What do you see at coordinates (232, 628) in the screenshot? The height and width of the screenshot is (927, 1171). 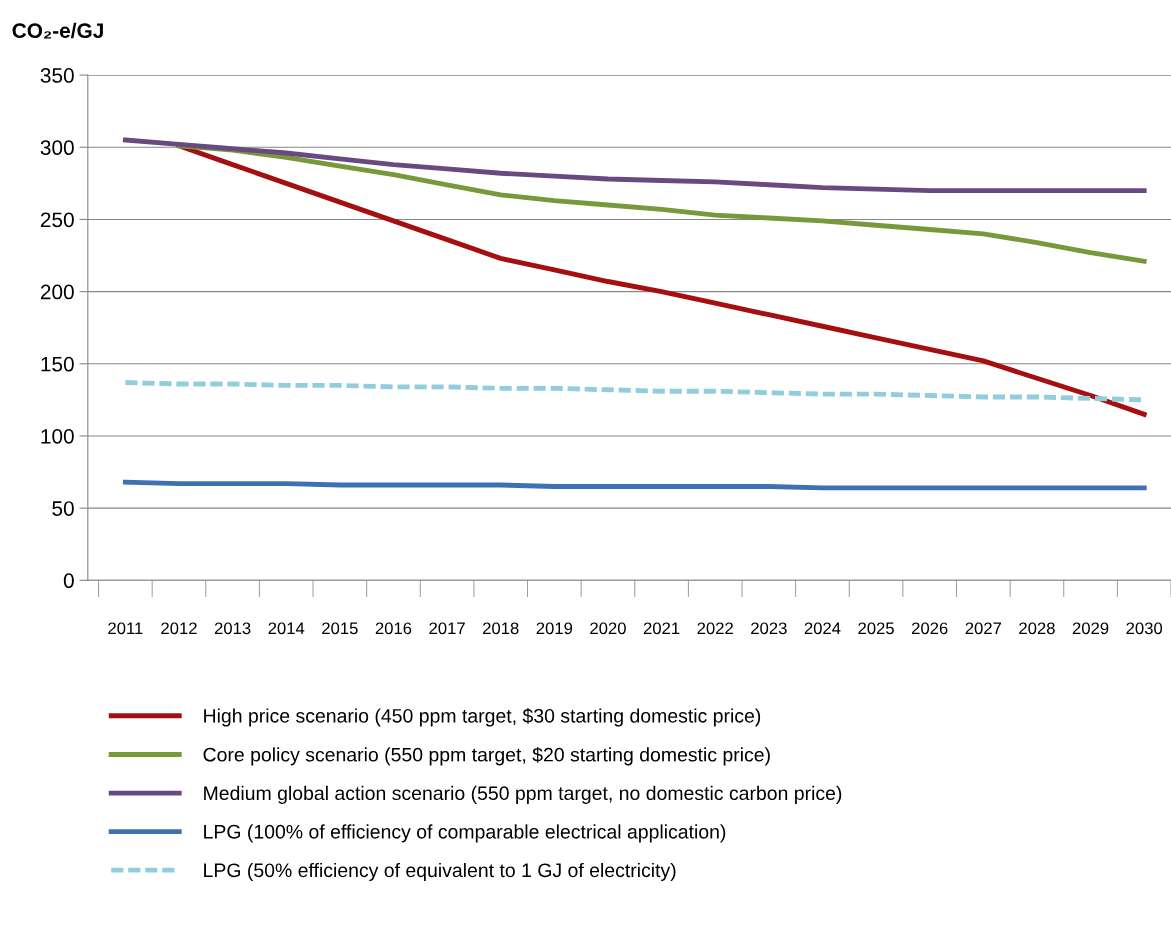 I see `x-tick-label: 2013` at bounding box center [232, 628].